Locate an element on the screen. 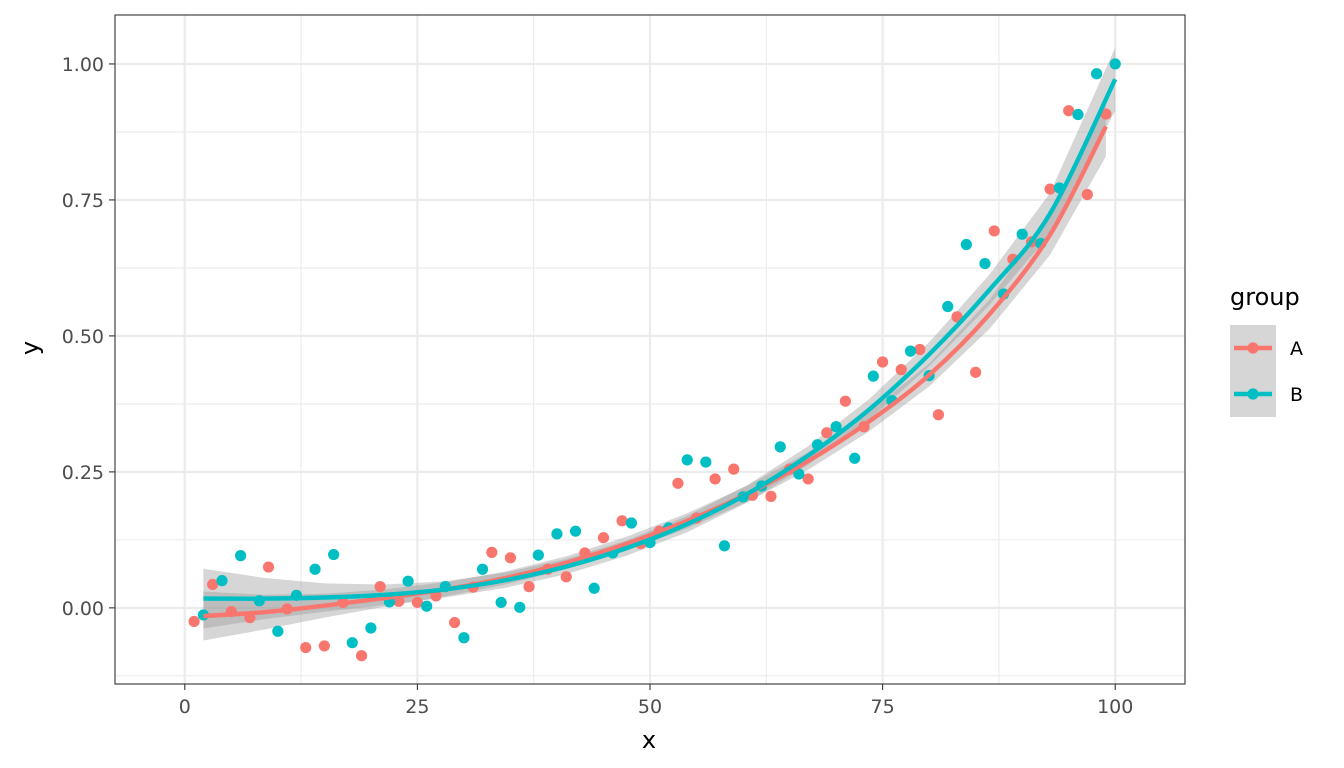 The image size is (1344, 768). x-tick-label: 75 is located at coordinates (883, 707).